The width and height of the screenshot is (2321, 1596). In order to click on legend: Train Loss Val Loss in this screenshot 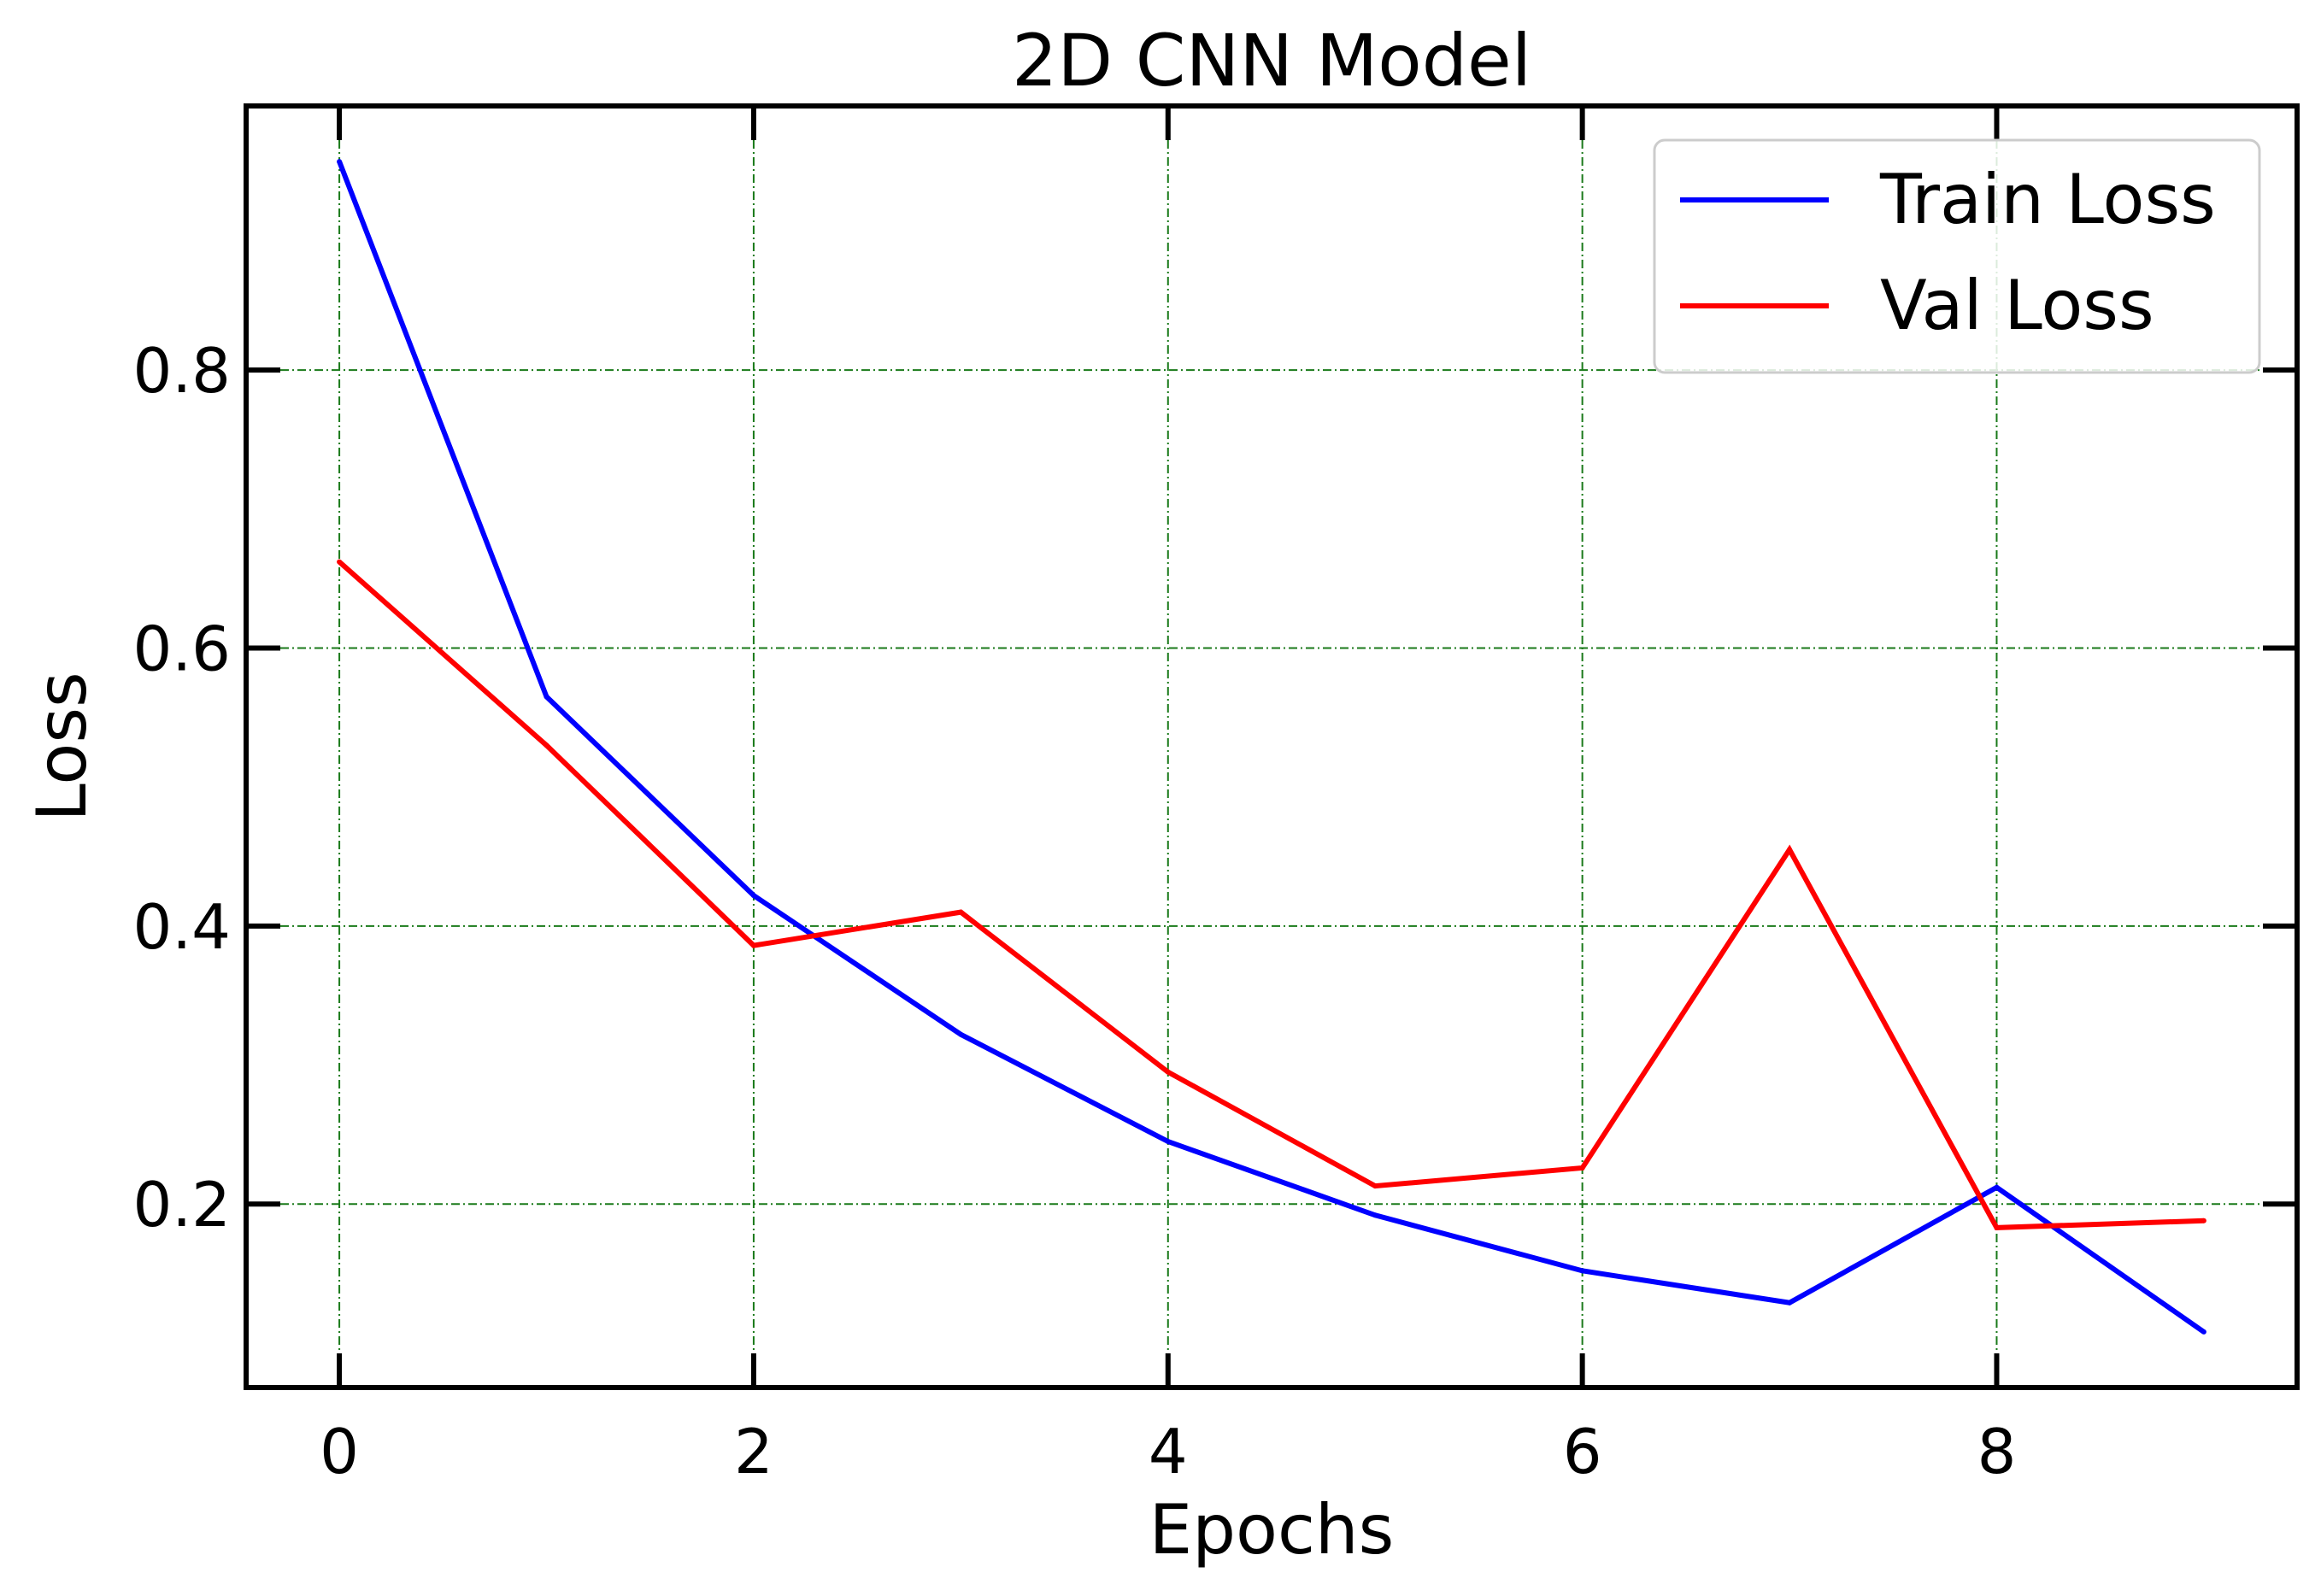, I will do `click(1957, 256)`.